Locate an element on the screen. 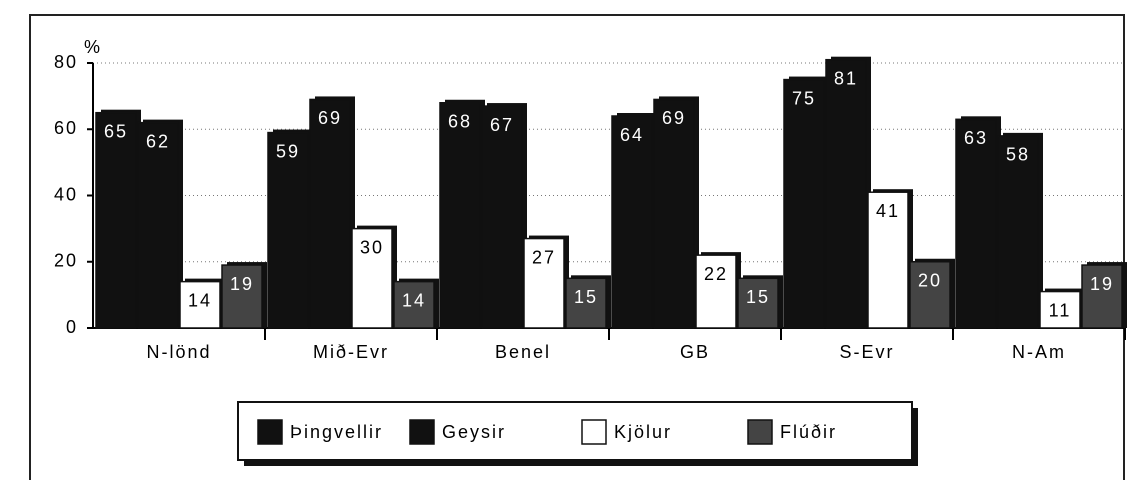  value-label: 68 is located at coordinates (460, 122).